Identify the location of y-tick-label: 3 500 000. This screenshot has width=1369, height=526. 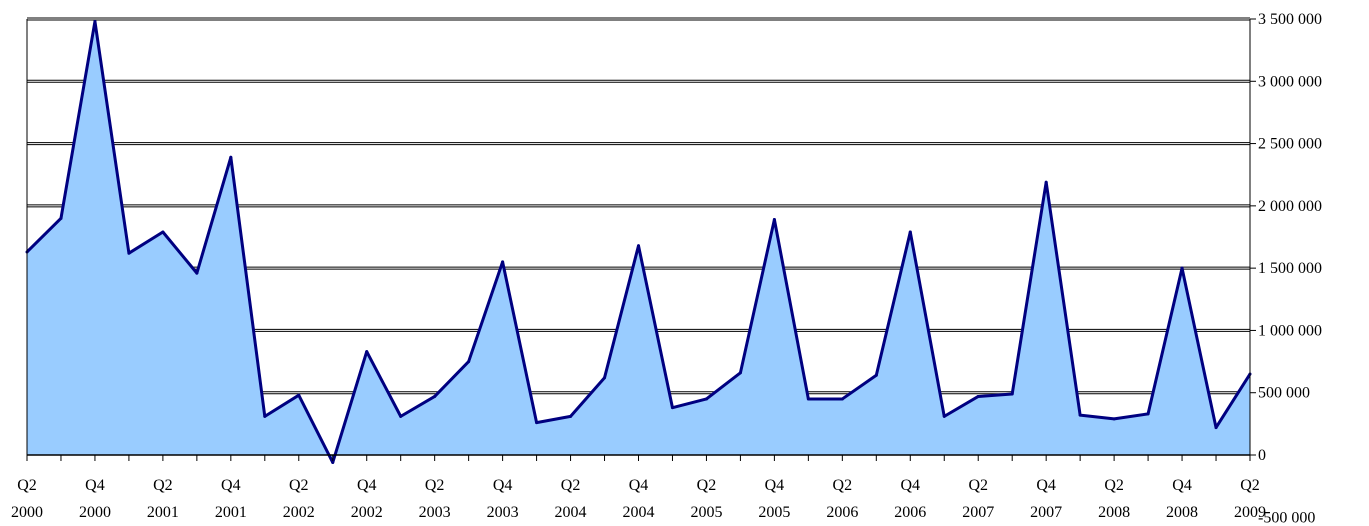
(1290, 19).